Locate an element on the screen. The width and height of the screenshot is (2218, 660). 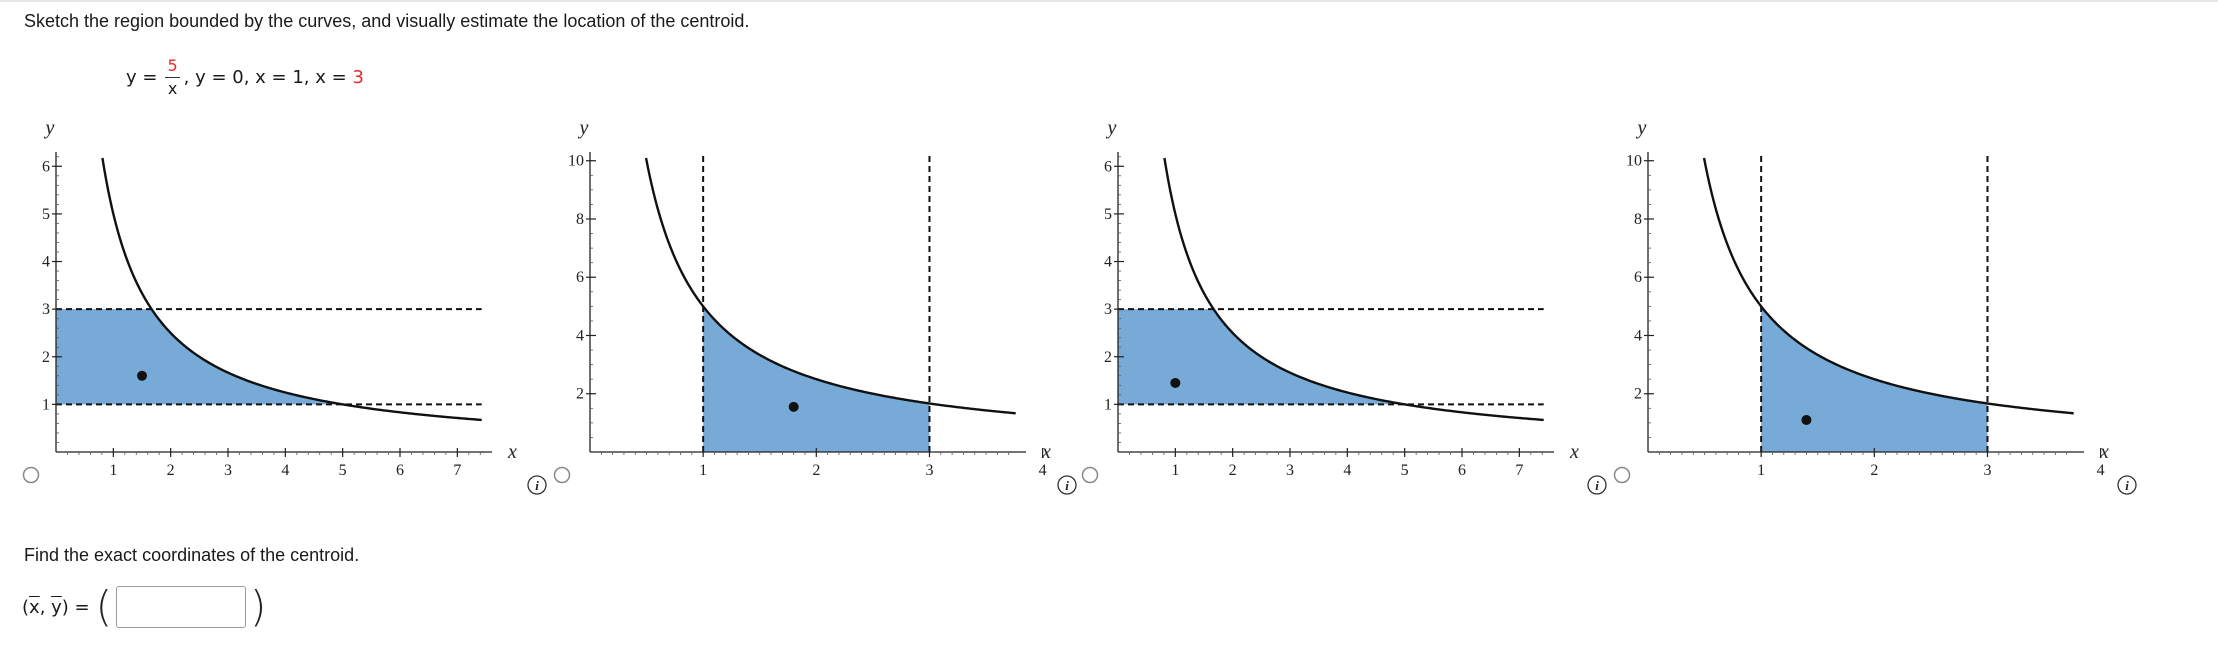
open-paren: ( is located at coordinates (104, 606).